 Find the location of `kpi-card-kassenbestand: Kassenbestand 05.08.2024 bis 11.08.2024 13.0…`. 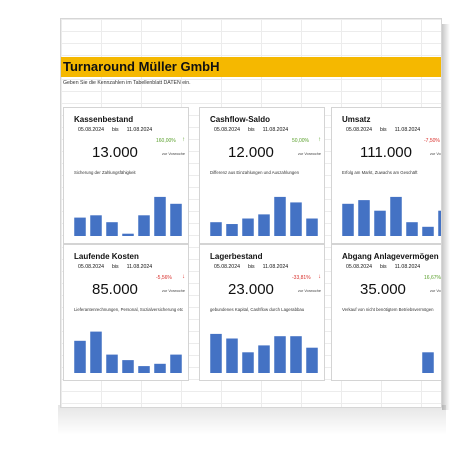

kpi-card-kassenbestand: Kassenbestand 05.08.2024 bis 11.08.2024 13.0… is located at coordinates (126, 175).